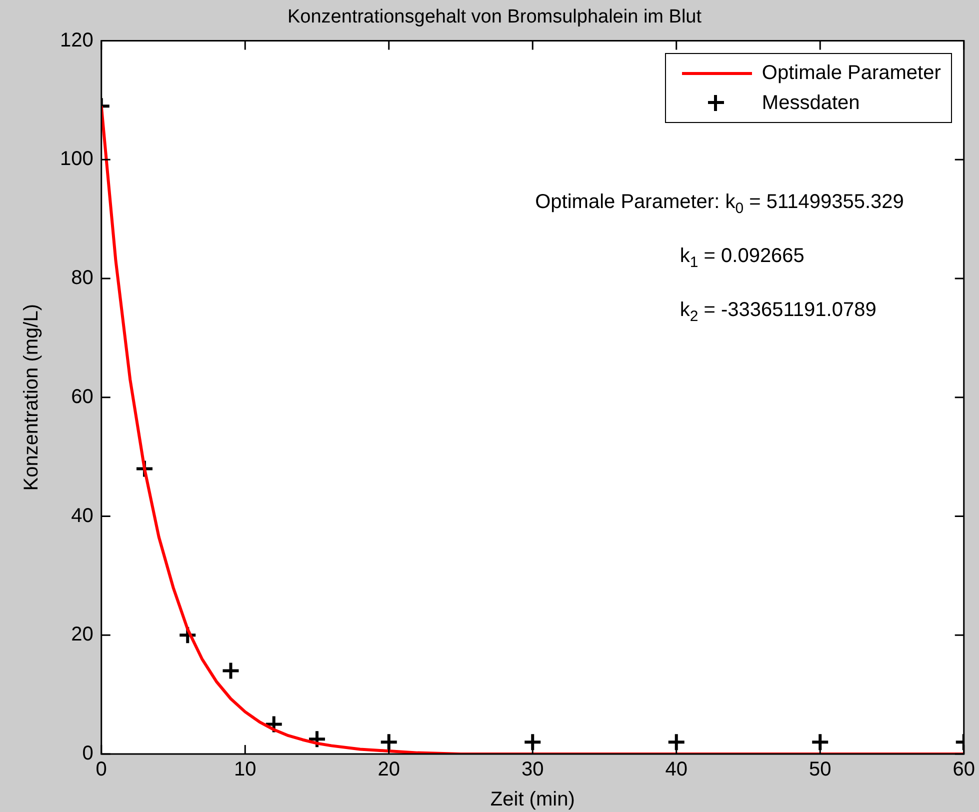  Describe the element at coordinates (88, 753) in the screenshot. I see `y-tick-label: 0` at that location.